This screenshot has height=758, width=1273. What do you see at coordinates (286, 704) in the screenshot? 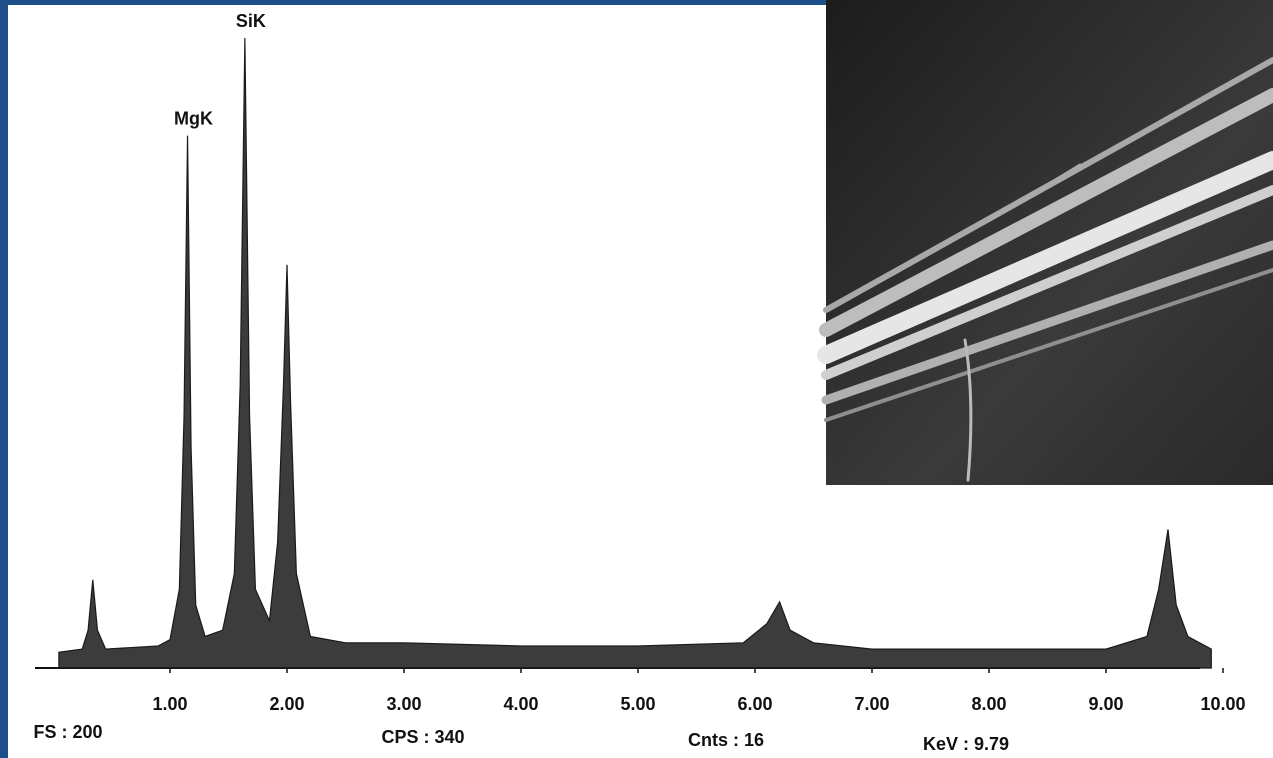
I see `x-tick-label: 2.00` at bounding box center [286, 704].